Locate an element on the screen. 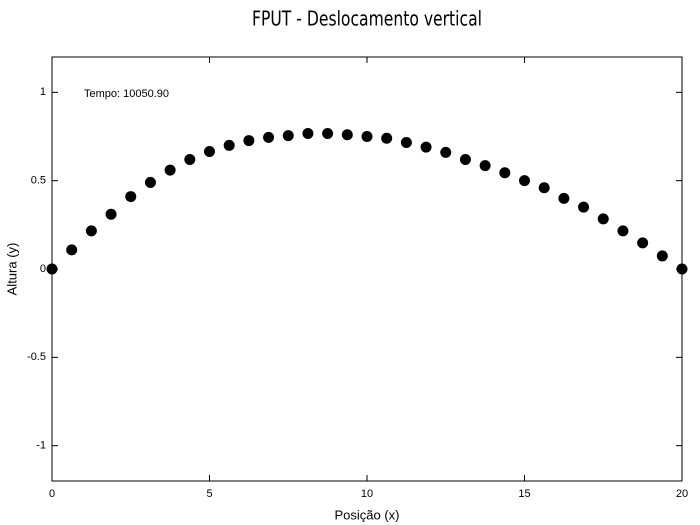  y-tick-label: -1 is located at coordinates (41, 446).